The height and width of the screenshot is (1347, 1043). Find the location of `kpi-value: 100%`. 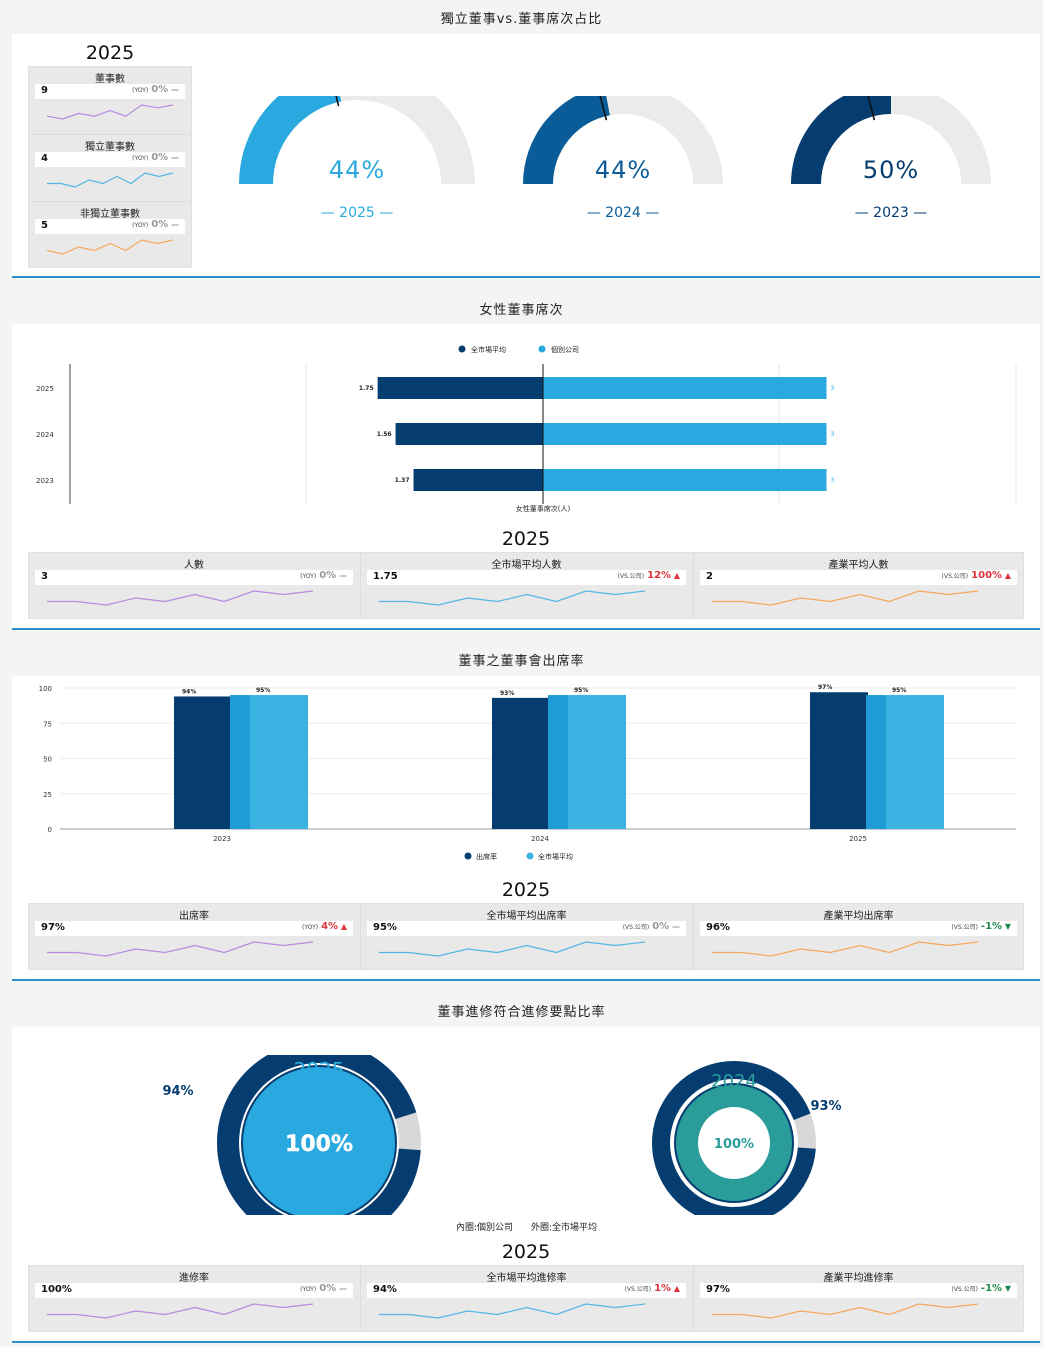

kpi-value: 100% is located at coordinates (56, 1289).